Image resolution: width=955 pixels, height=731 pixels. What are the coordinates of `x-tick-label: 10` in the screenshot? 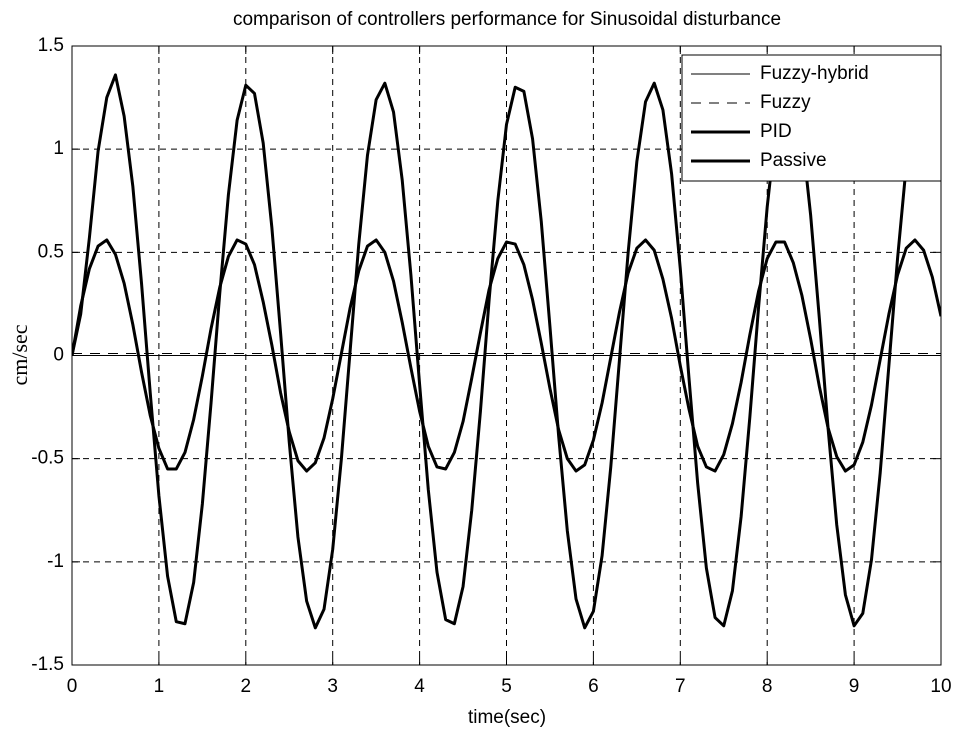 It's located at (940, 686).